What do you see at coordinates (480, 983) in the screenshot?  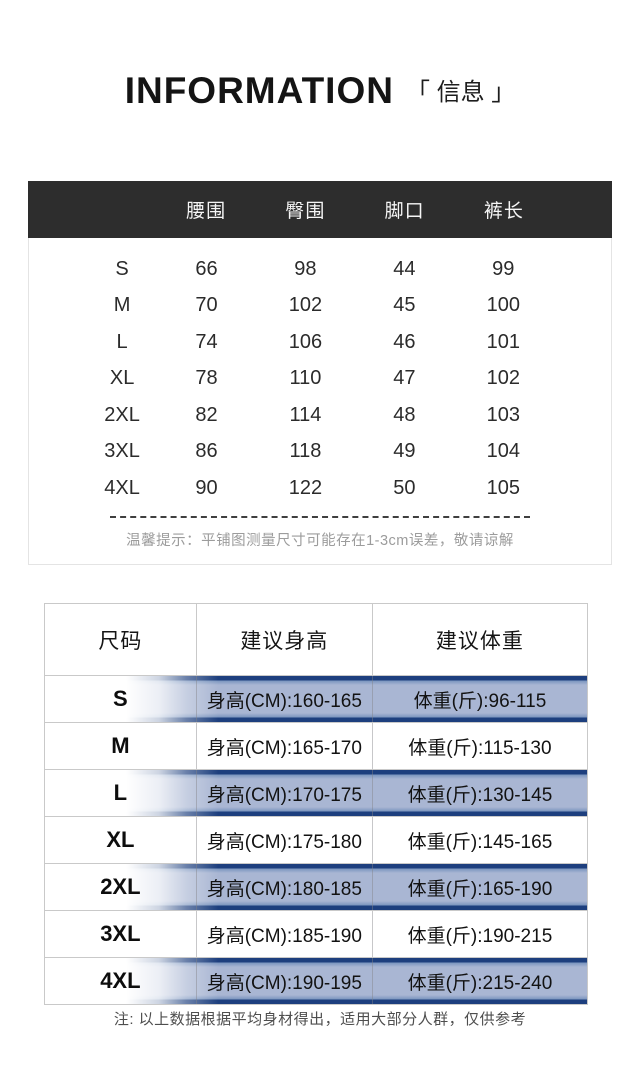 I see `rec-weight-value: 体重(斤):215-240` at bounding box center [480, 983].